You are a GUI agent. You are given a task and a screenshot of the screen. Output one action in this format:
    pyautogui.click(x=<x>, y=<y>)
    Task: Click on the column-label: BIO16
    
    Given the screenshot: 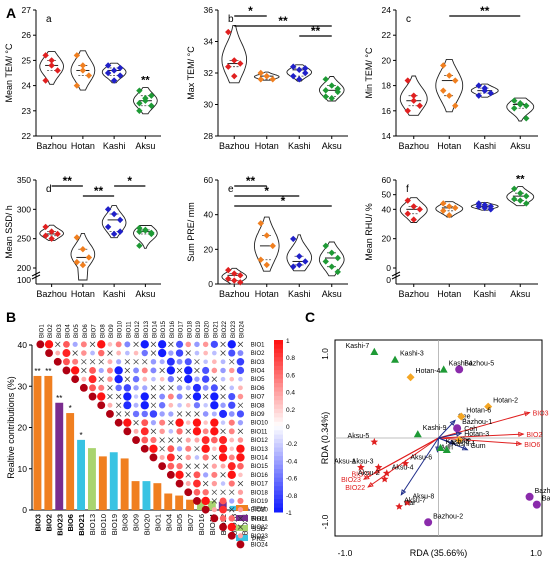 What is the action you would take?
    pyautogui.click(x=173, y=329)
    